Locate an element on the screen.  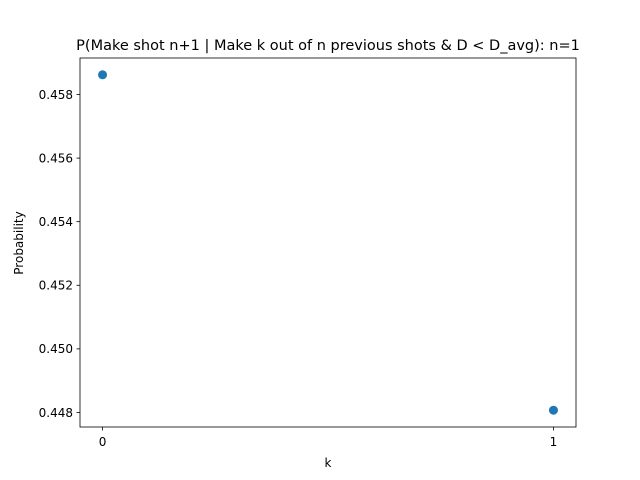
y-tick-label: 0.452 is located at coordinates (56, 286).